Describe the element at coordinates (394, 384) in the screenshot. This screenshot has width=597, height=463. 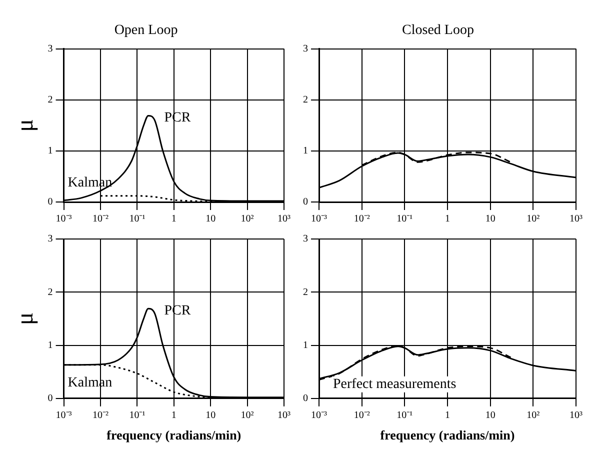
I see `annotation: Perfect measurements` at that location.